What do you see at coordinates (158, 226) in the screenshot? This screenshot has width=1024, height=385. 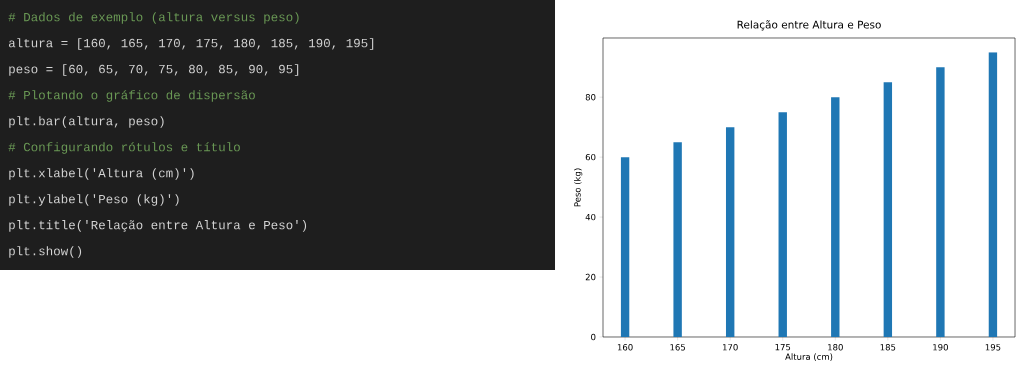 I see `text: plt.title('Relação entre Altura e Peso')` at bounding box center [158, 226].